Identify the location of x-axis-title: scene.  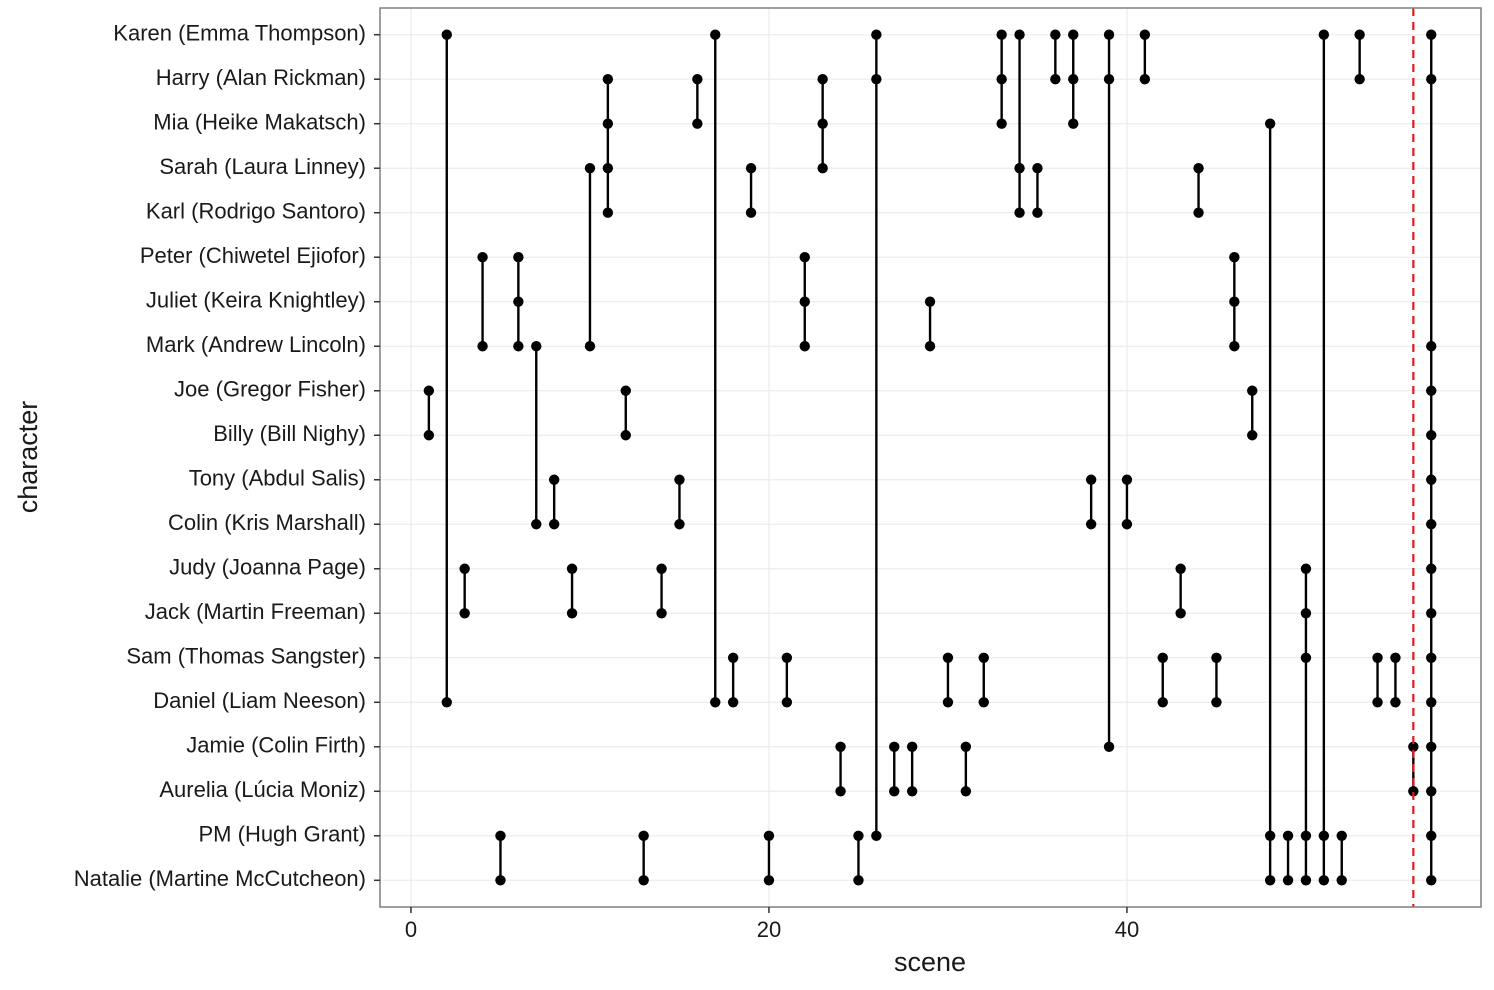
(930, 962).